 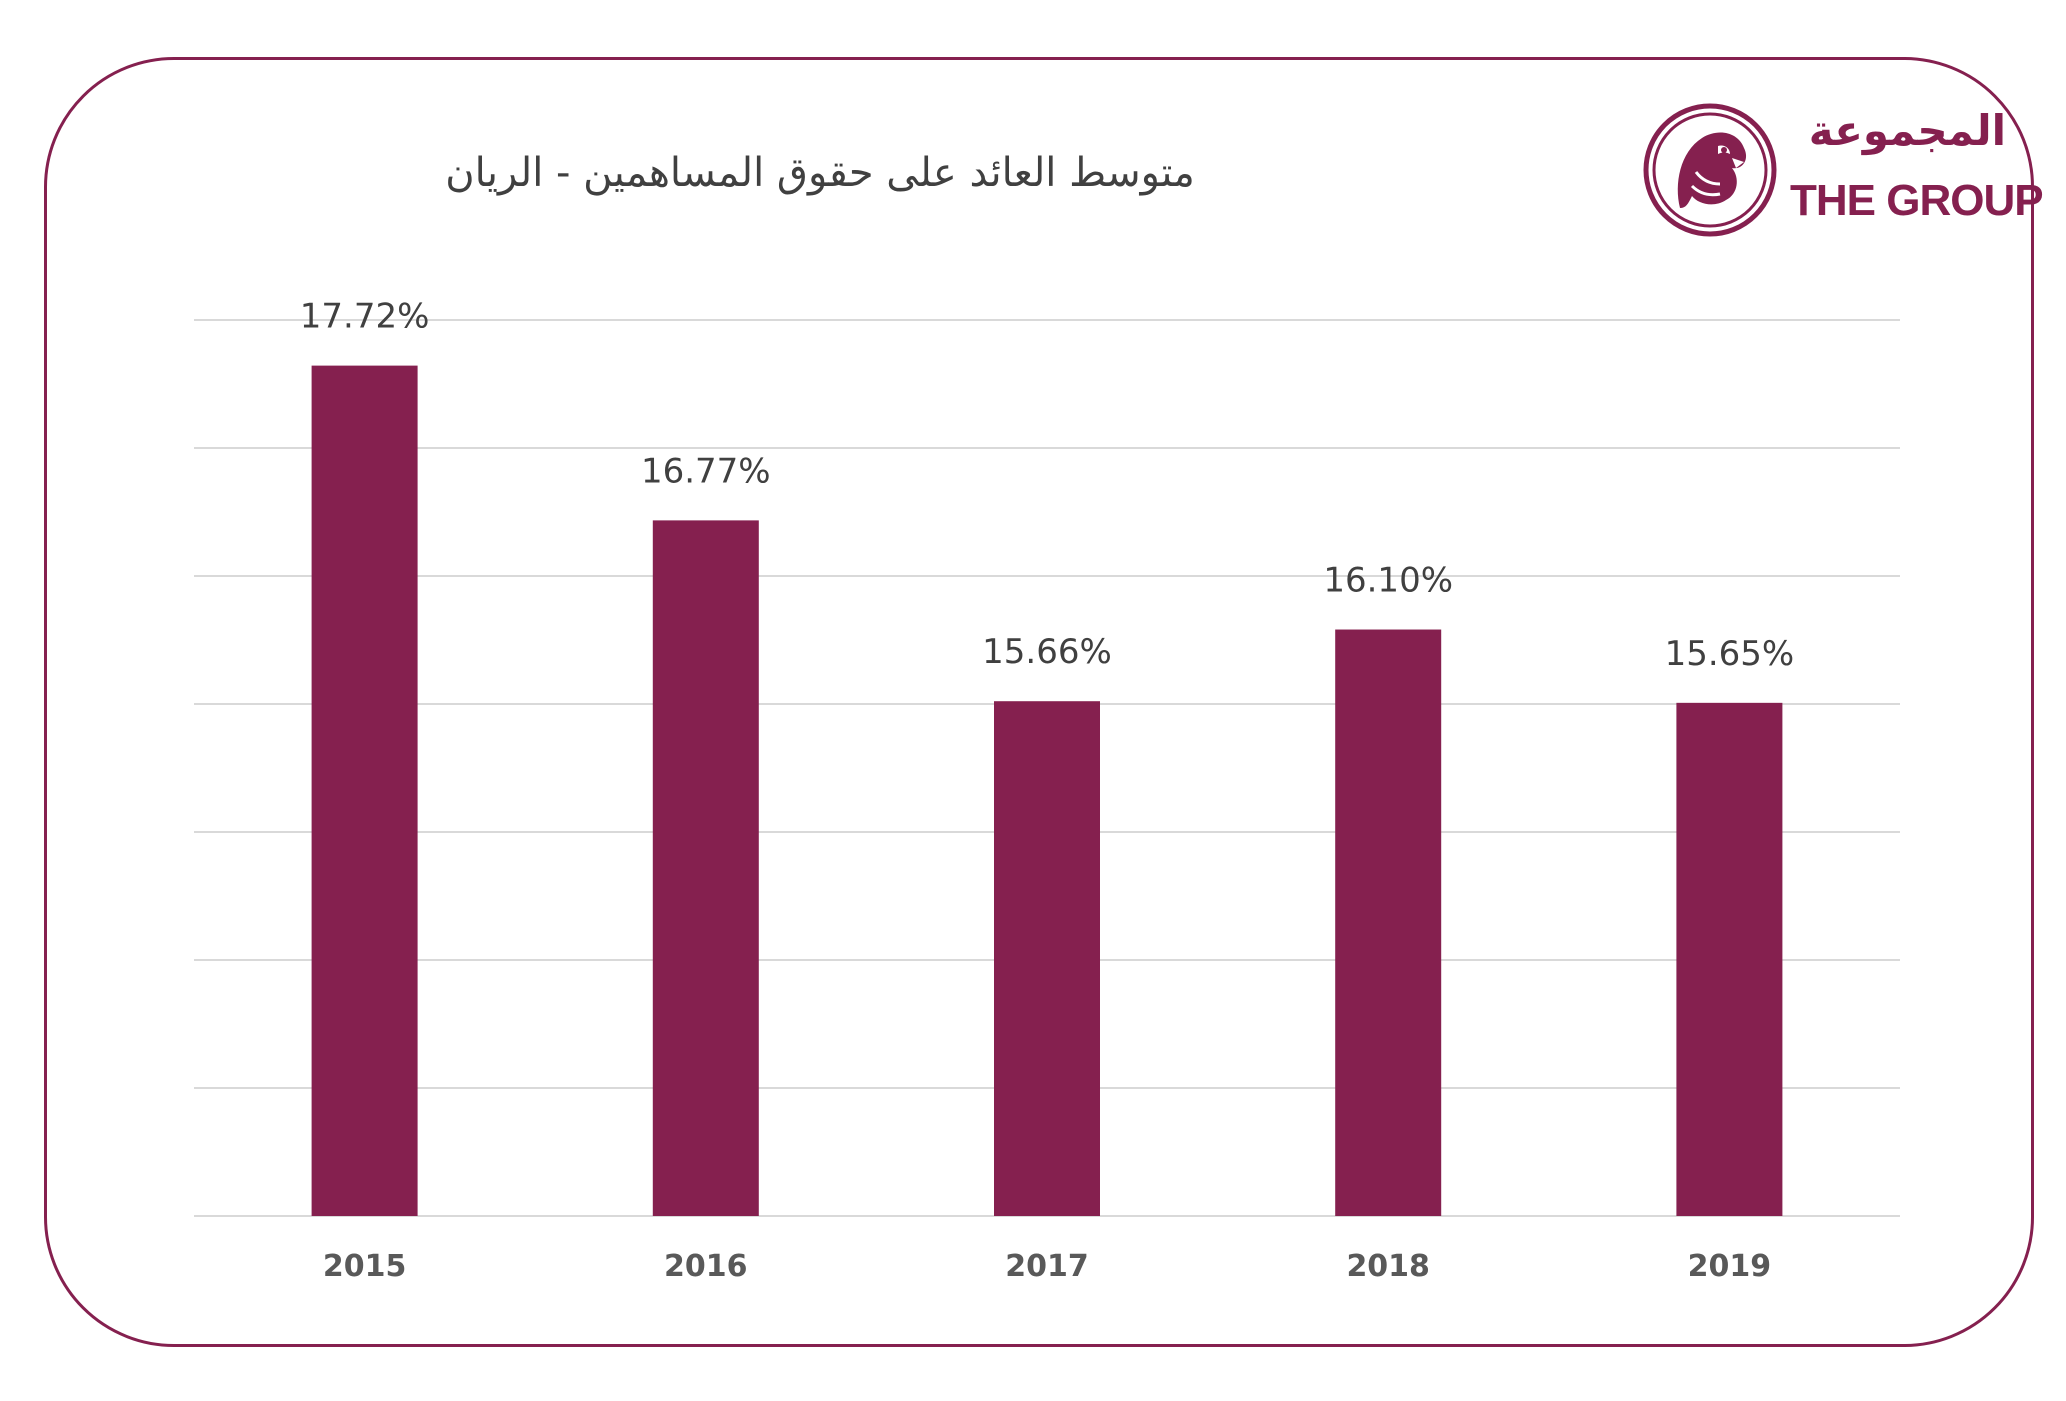 I want to click on bar-2016, so click(x=705, y=868).